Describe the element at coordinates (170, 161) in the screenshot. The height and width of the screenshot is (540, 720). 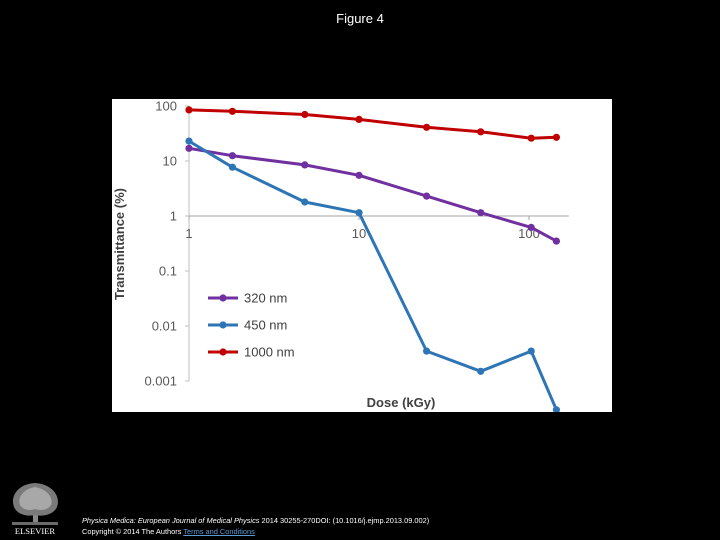
I see `y-tick-label: 10` at that location.